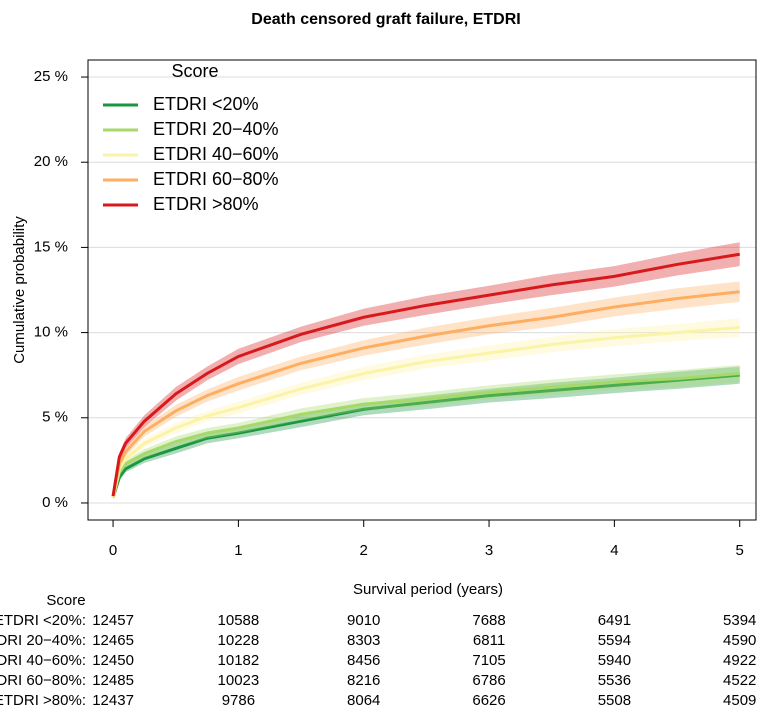  I want to click on risk-row-label: ETDRI <20%:, so click(43, 620).